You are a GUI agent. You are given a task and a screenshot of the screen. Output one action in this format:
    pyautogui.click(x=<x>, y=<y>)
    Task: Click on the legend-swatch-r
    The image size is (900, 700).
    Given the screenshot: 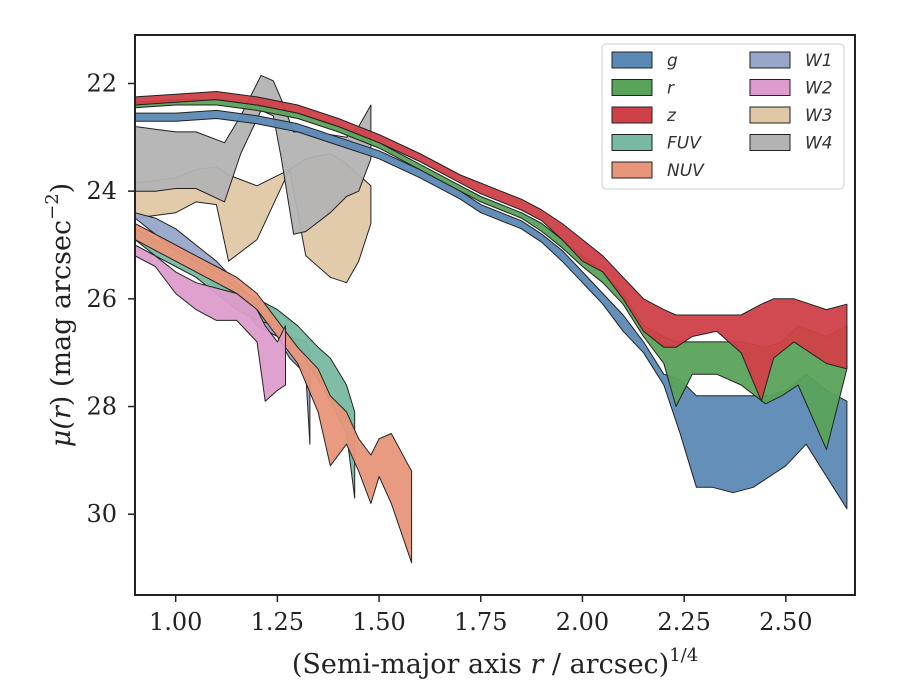 What is the action you would take?
    pyautogui.click(x=632, y=87)
    